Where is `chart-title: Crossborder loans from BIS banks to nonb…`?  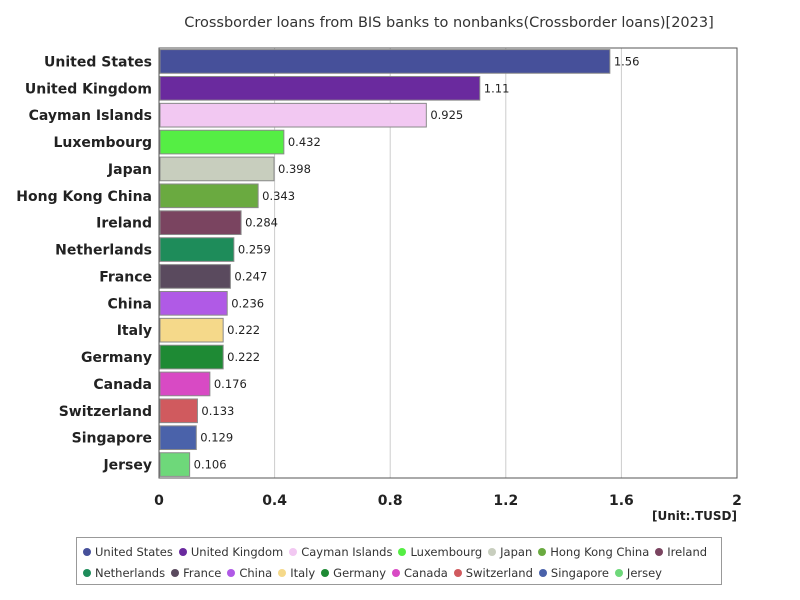
chart-title: Crossborder loans from BIS banks to nonb… is located at coordinates (449, 23).